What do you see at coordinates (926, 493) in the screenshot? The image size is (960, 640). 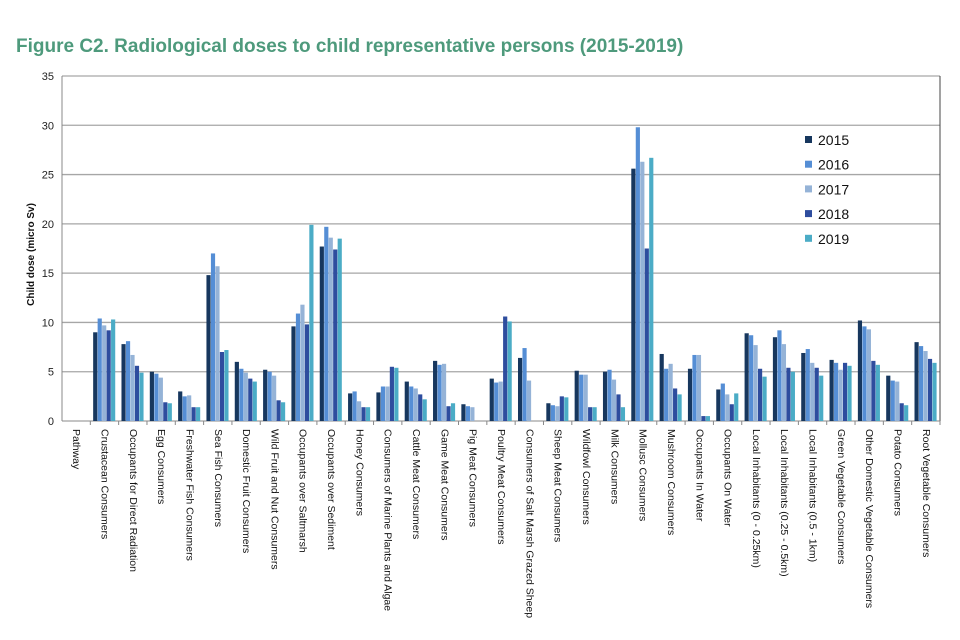 I see `x-tick-label: Root Vegetable Consumers` at bounding box center [926, 493].